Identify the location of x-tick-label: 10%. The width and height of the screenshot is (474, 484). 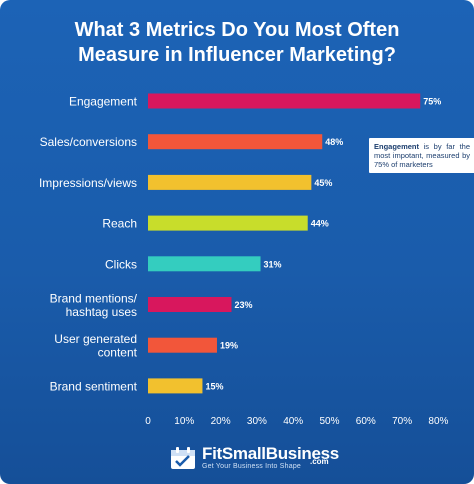
(184, 421).